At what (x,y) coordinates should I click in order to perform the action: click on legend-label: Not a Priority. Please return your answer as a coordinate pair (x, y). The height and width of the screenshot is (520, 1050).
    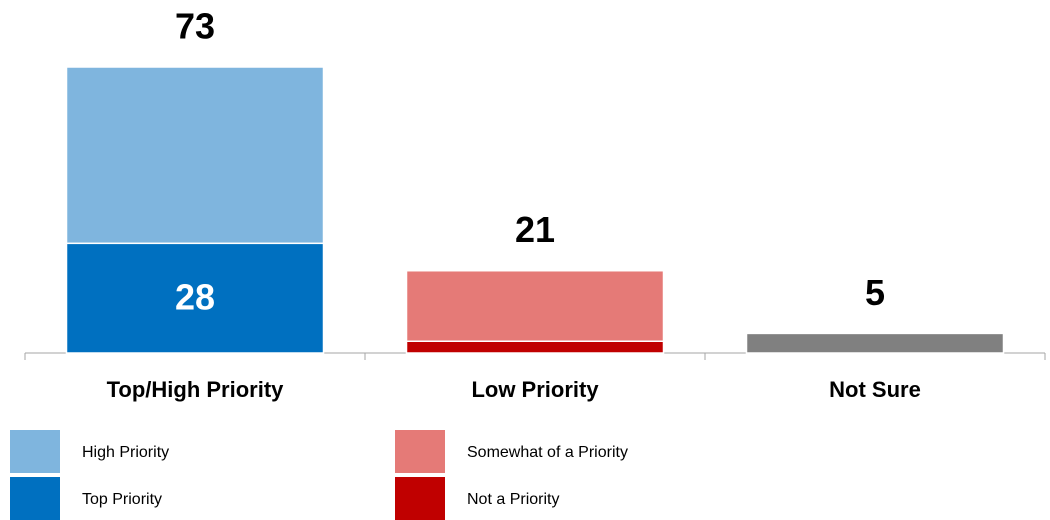
    Looking at the image, I should click on (513, 499).